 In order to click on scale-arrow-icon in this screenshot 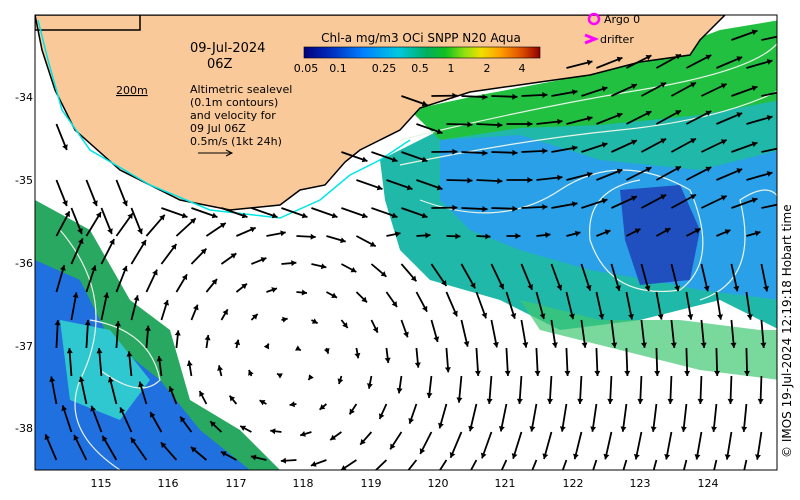, I will do `click(216, 153)`.